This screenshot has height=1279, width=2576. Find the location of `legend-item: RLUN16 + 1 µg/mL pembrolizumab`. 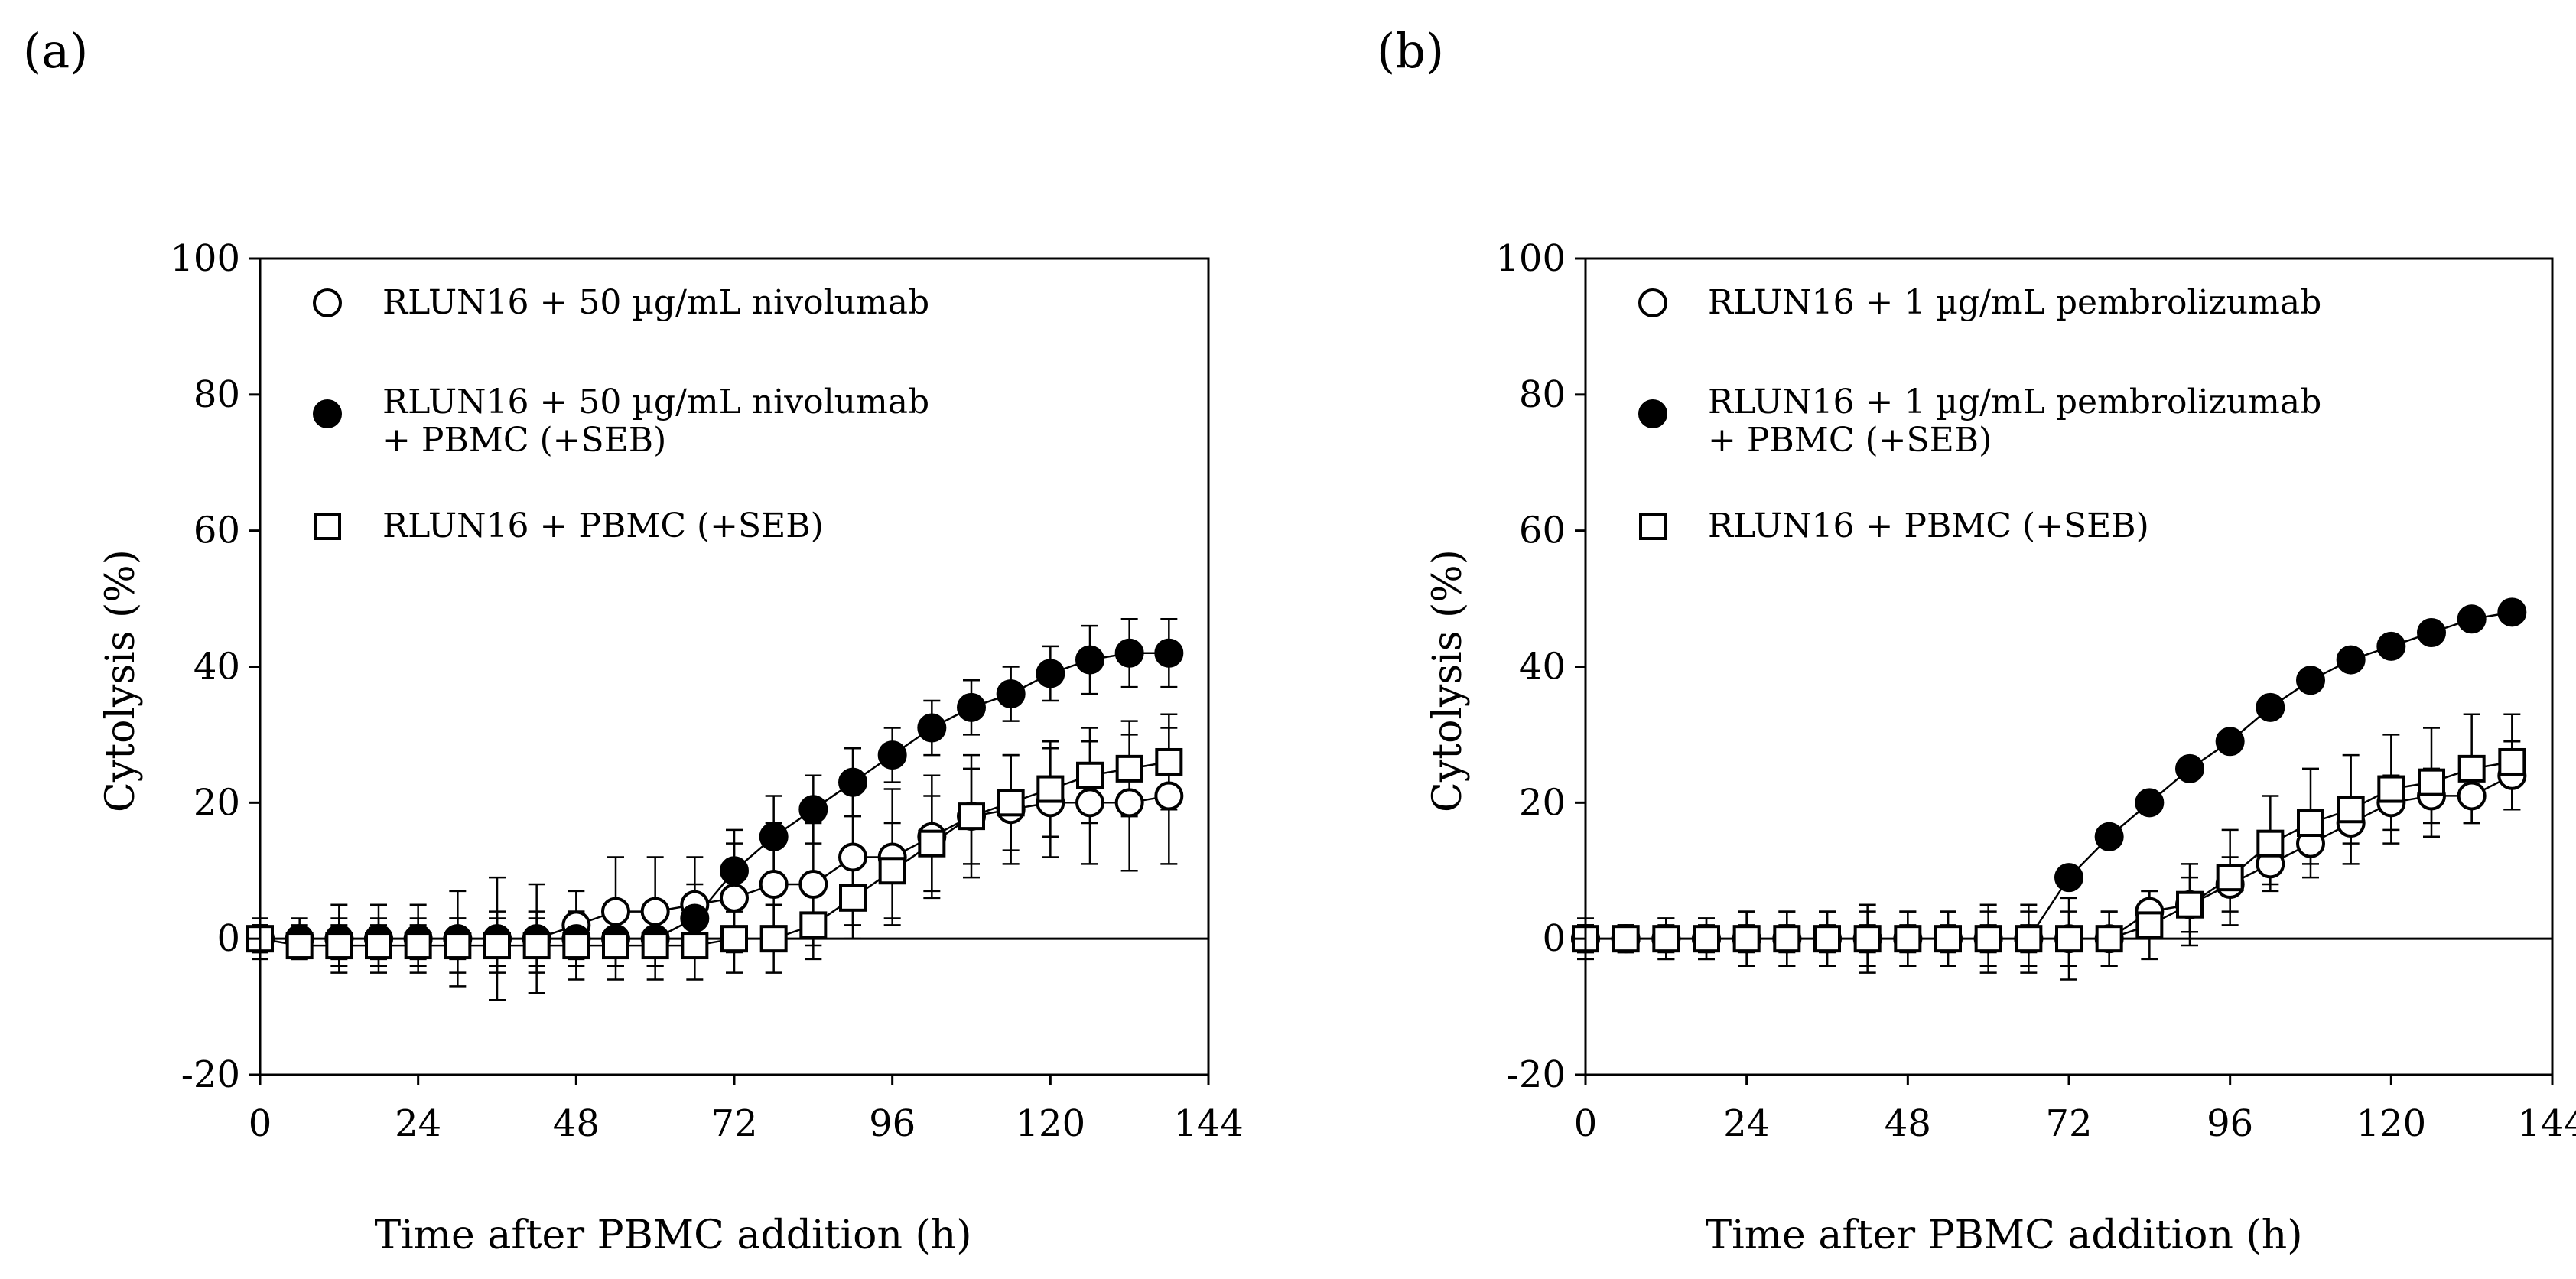

legend-item: RLUN16 + 1 µg/mL pembrolizumab is located at coordinates (1979, 302).